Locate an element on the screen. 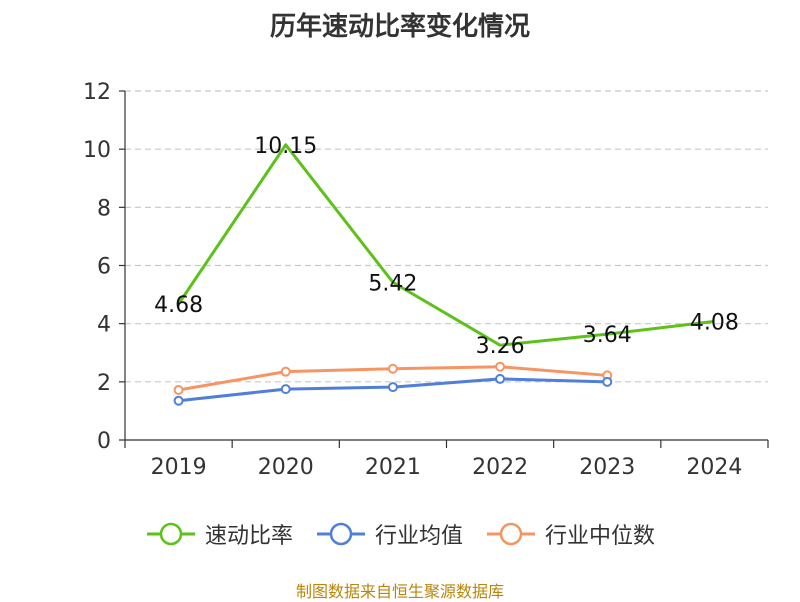 This screenshot has height=602, width=800. data-label: 3.26 is located at coordinates (500, 346).